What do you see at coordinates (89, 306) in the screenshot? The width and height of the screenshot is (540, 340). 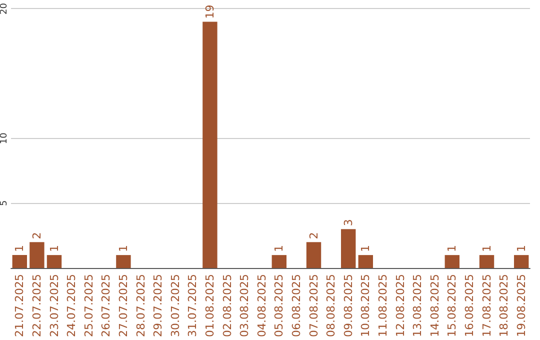 I see `x-tick-label: 25.07.2025` at bounding box center [89, 306].